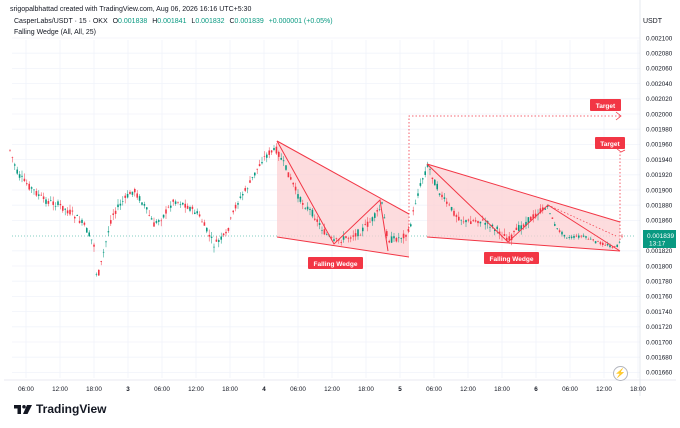  I want to click on time-tick-label: 06:00, so click(26, 389).